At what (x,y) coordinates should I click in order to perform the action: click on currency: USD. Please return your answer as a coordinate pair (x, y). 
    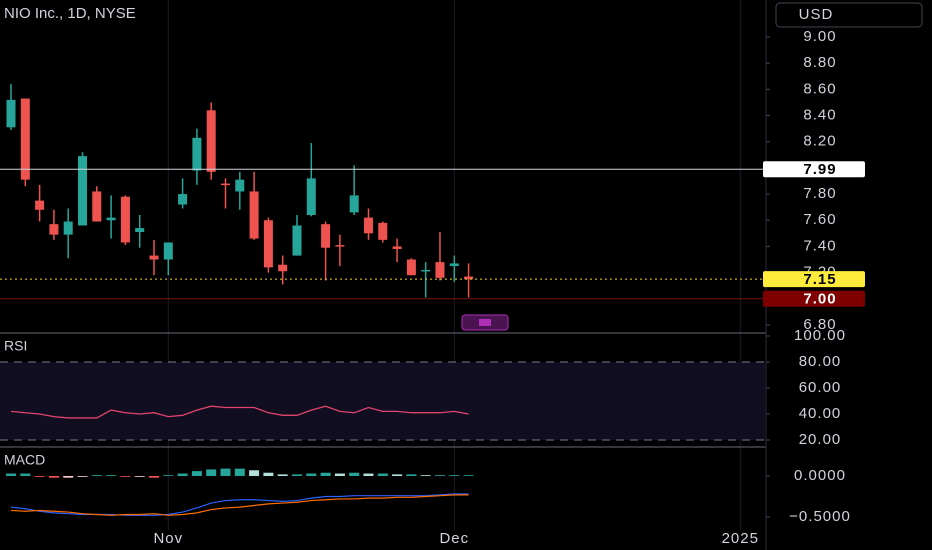
    Looking at the image, I should click on (816, 14).